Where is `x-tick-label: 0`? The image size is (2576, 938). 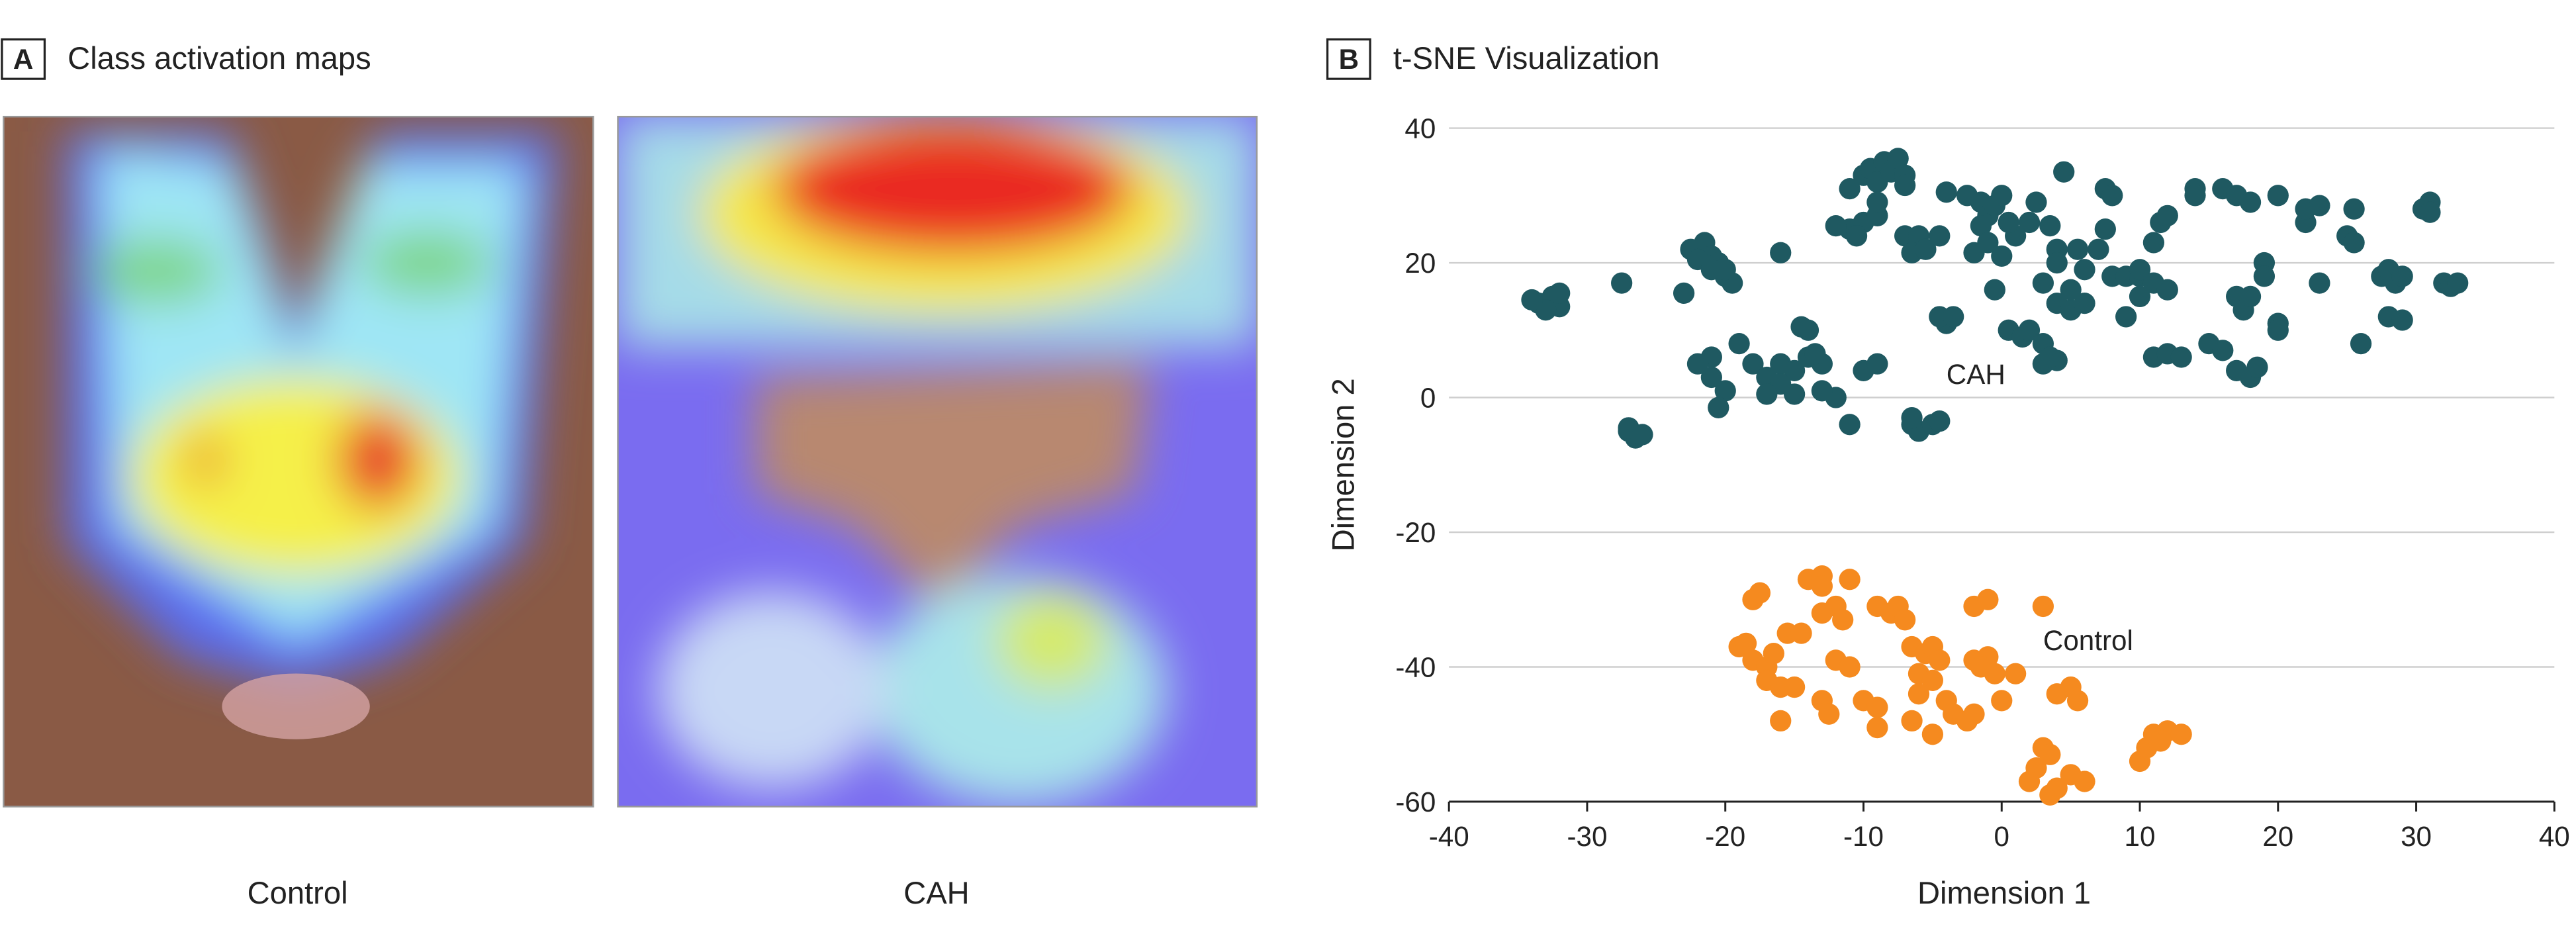
x-tick-label: 0 is located at coordinates (2002, 836).